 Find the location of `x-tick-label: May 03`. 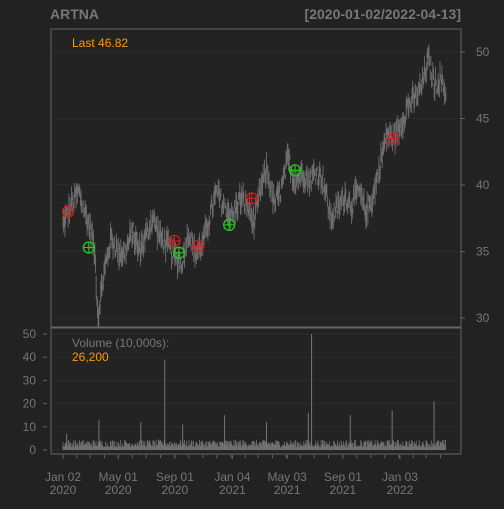

x-tick-label: May 03 is located at coordinates (288, 477).